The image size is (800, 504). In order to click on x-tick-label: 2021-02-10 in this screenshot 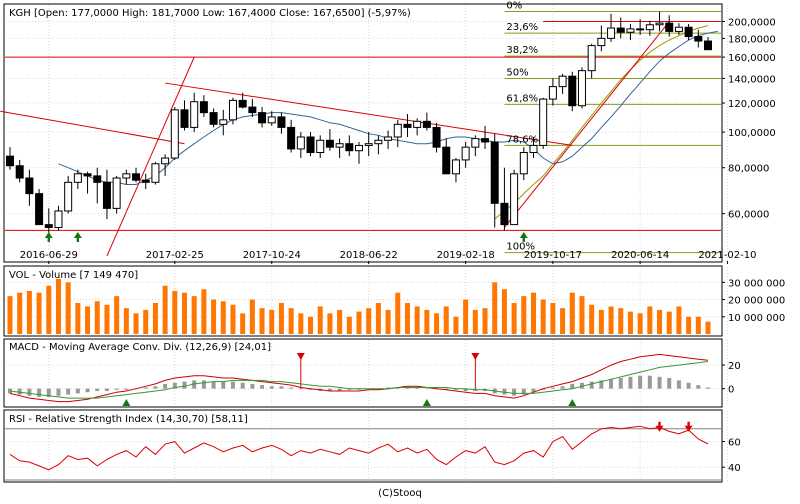, I will do `click(727, 255)`.